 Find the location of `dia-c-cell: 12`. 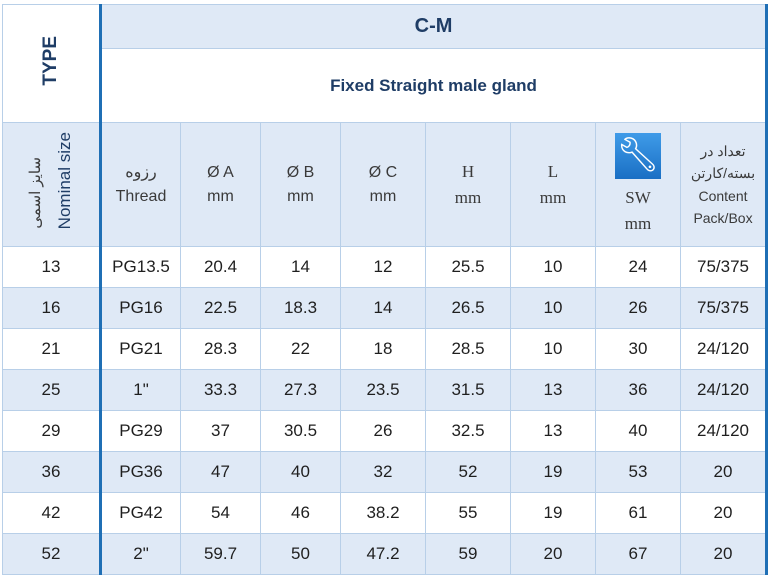

dia-c-cell: 12 is located at coordinates (383, 267).